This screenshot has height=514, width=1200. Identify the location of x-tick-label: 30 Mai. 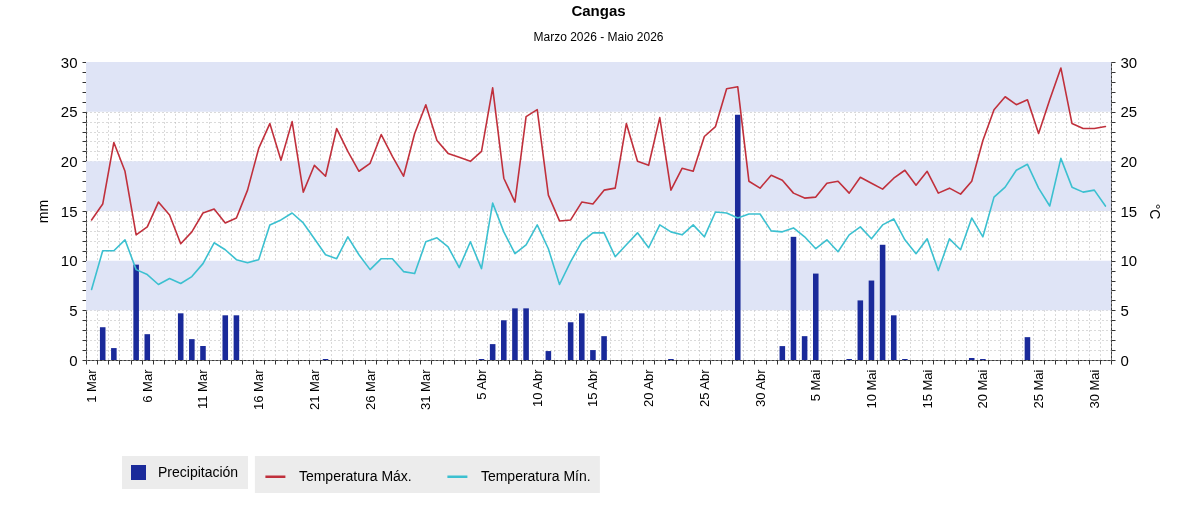
(1094, 389).